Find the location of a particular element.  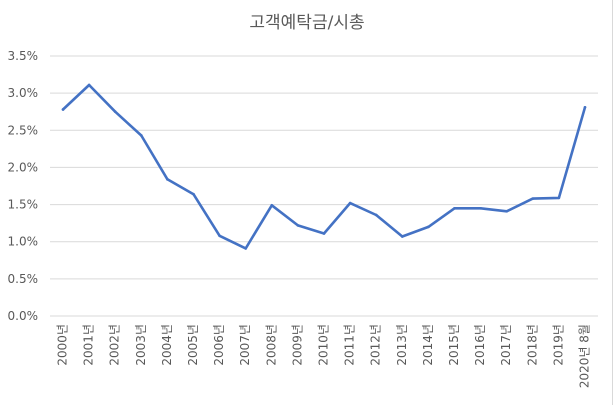

x-tick-label: 2017년 is located at coordinates (506, 345).